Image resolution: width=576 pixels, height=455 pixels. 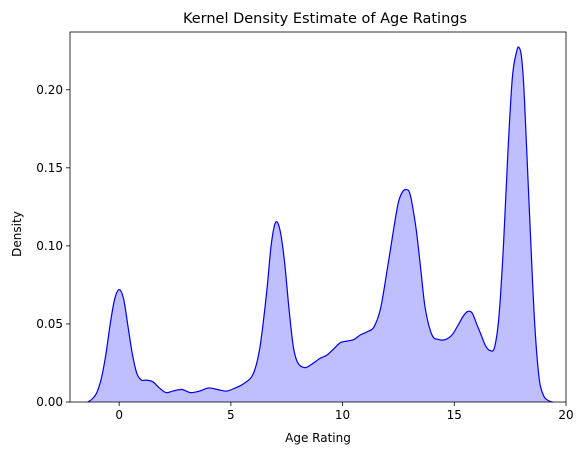 I want to click on x-tick-label: 15, so click(x=454, y=415).